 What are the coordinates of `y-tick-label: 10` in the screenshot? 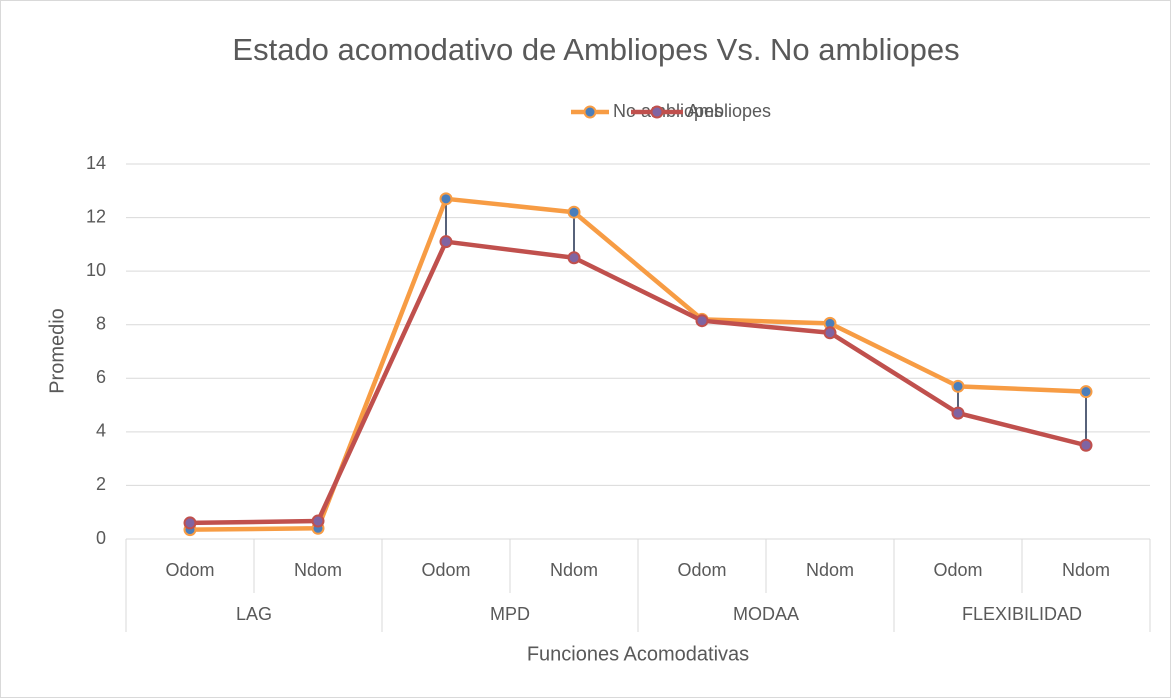 It's located at (96, 270).